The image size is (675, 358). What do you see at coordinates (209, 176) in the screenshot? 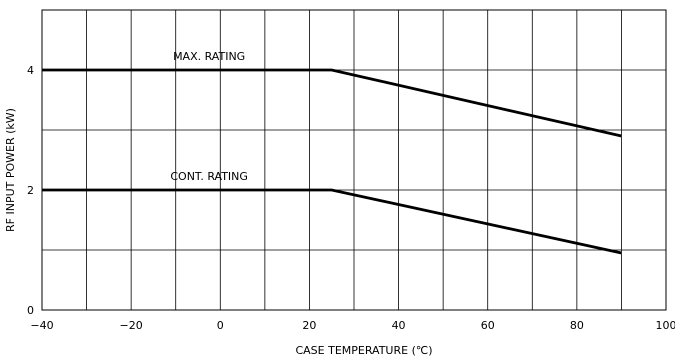
I see `series-label-cont-rating: CONT. RATING` at bounding box center [209, 176].